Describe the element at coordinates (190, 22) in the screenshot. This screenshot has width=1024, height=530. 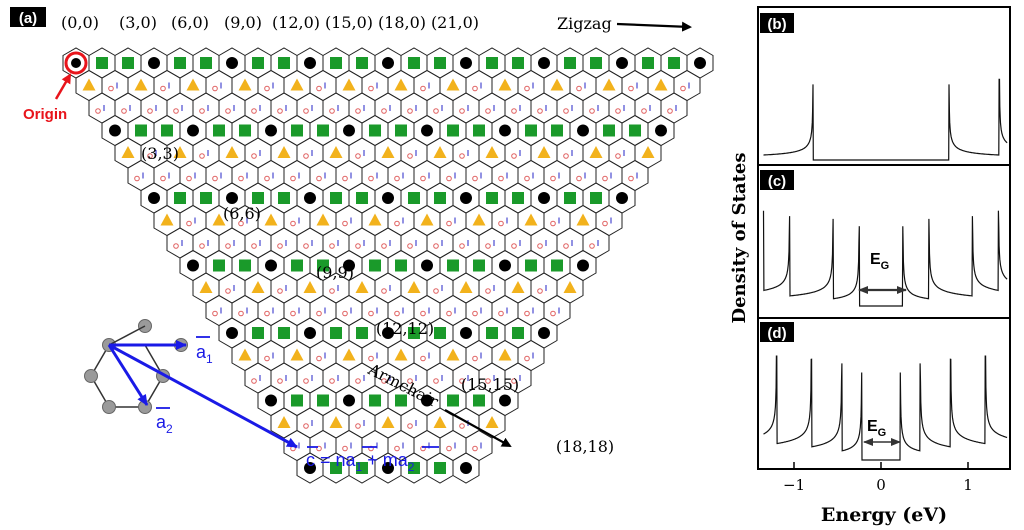
I see `zigzag-index-label: (6,0)` at that location.